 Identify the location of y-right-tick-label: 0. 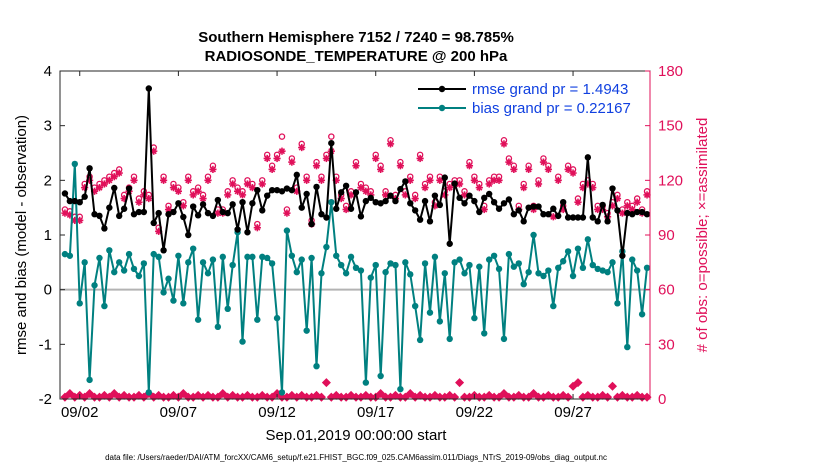
(662, 399).